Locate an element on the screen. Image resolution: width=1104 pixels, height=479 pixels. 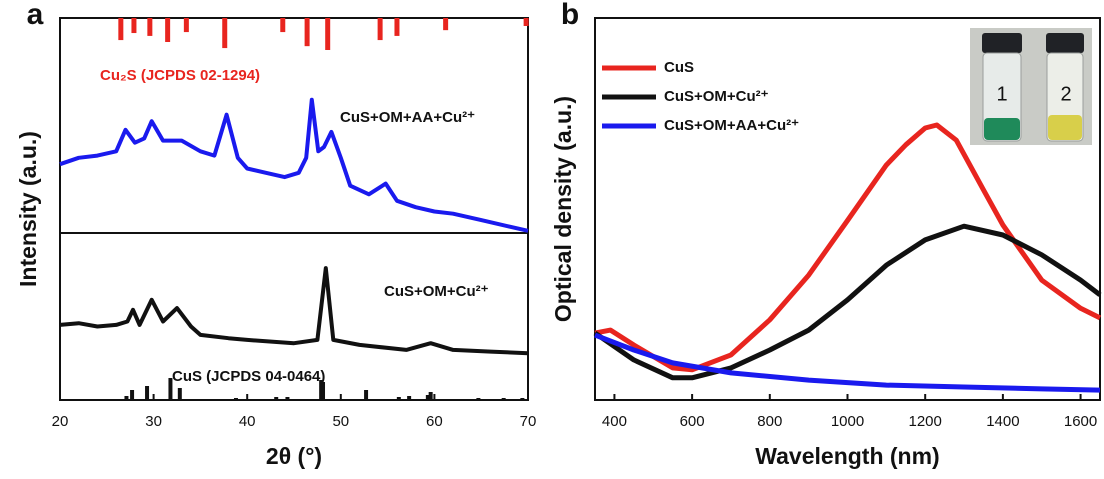
x-tick-label: 70 is located at coordinates (528, 421).